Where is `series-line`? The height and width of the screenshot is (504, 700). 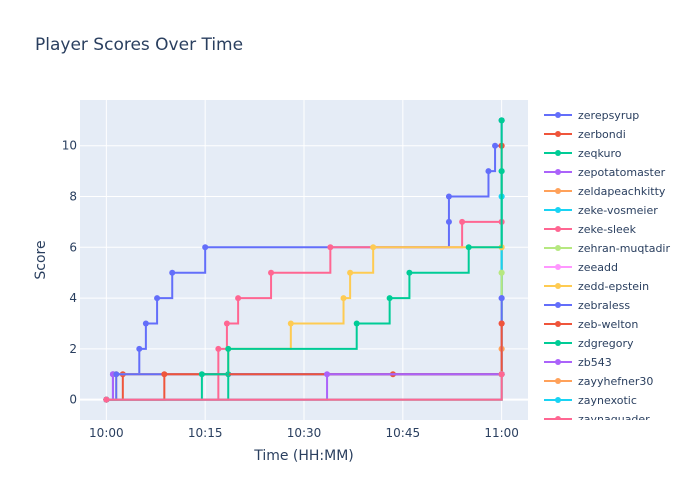
series-line is located at coordinates (304, 387).